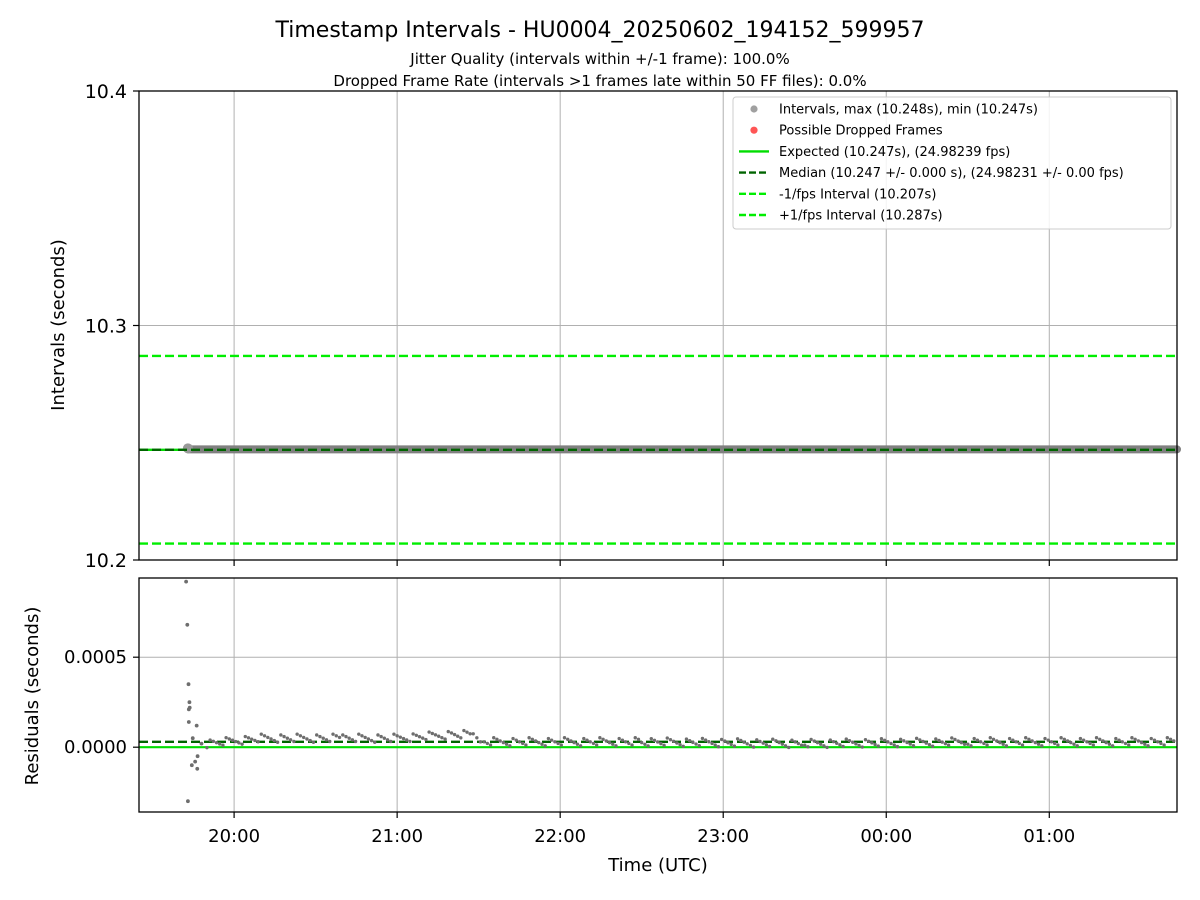 The width and height of the screenshot is (1200, 900). Describe the element at coordinates (397, 836) in the screenshot. I see `time-x-tick-label-1: 21:00` at that location.